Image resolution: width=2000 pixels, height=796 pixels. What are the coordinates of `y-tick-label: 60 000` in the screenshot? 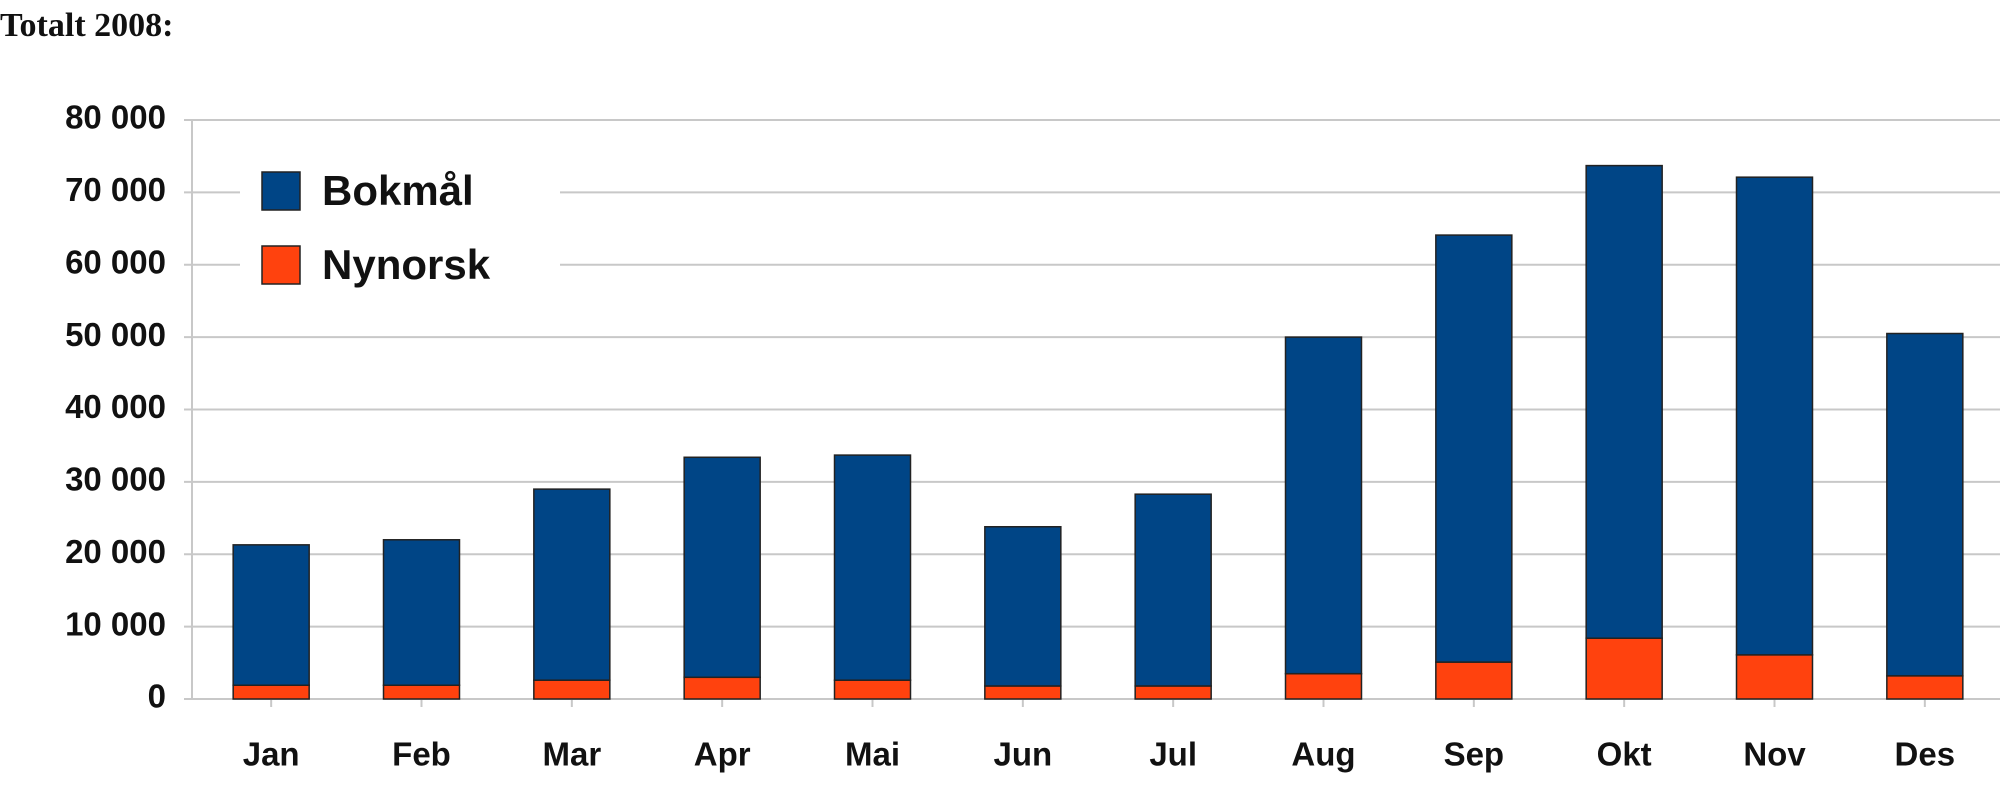 It's located at (115, 261).